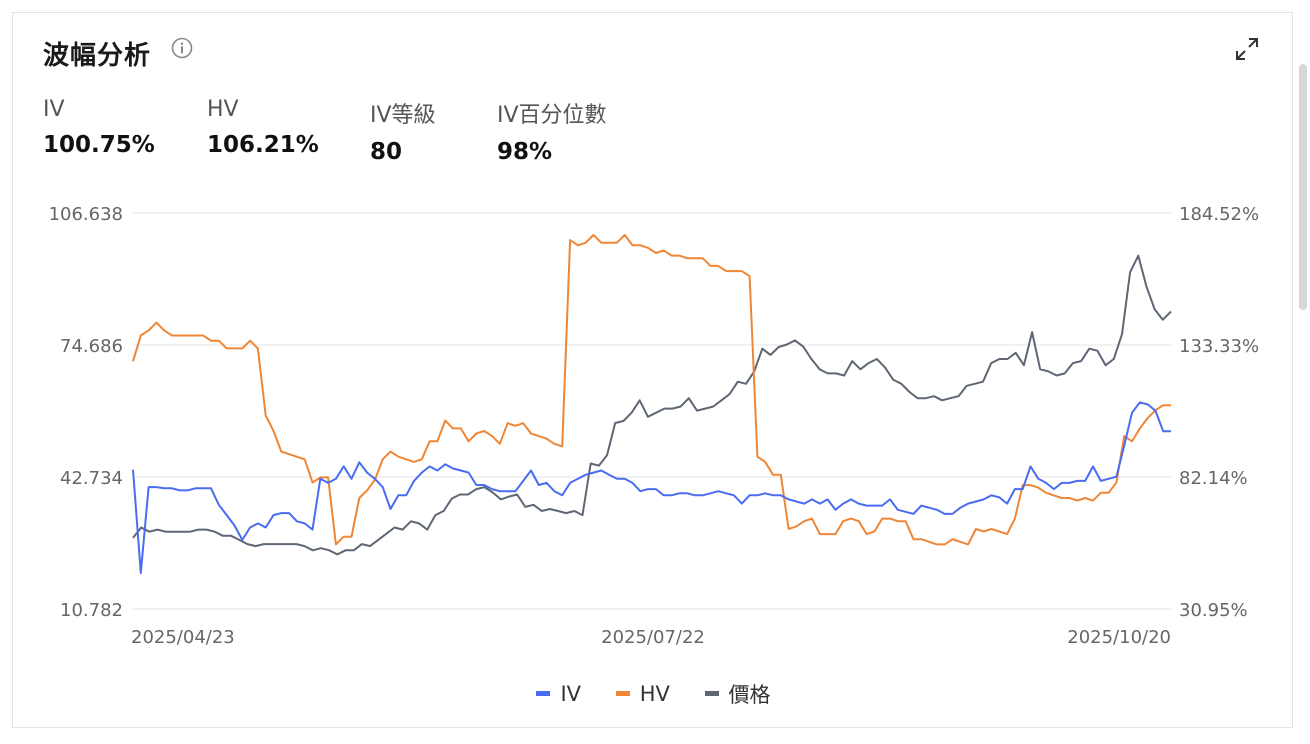 This screenshot has height=744, width=1310. Describe the element at coordinates (99, 127) in the screenshot. I see `stat-iv: IV 100.75%` at that location.